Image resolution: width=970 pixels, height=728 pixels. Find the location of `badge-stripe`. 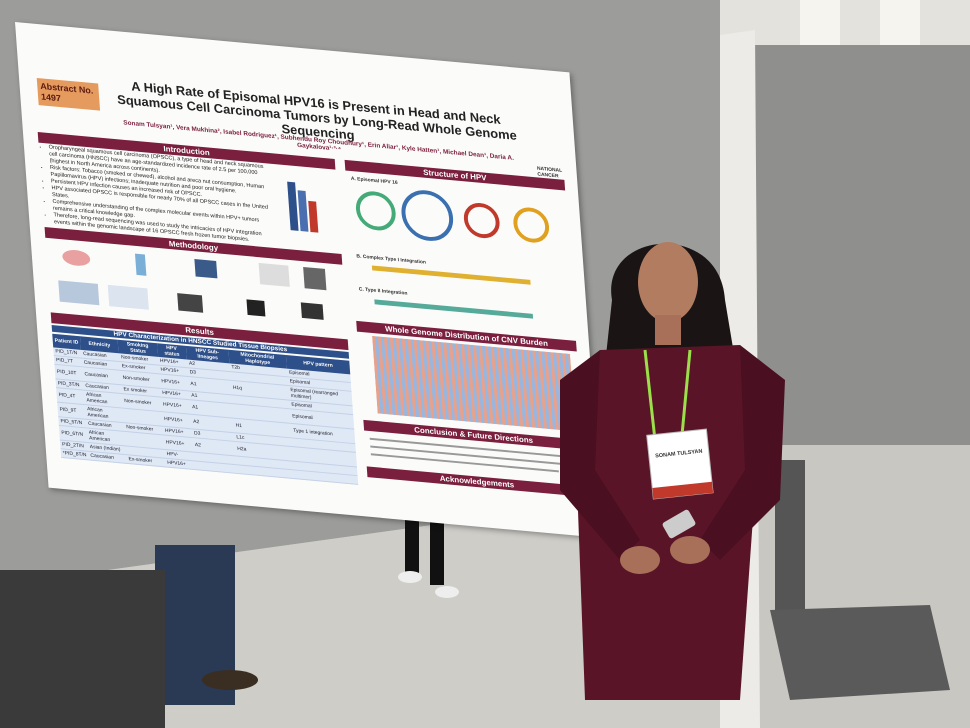

badge-stripe is located at coordinates (683, 490).